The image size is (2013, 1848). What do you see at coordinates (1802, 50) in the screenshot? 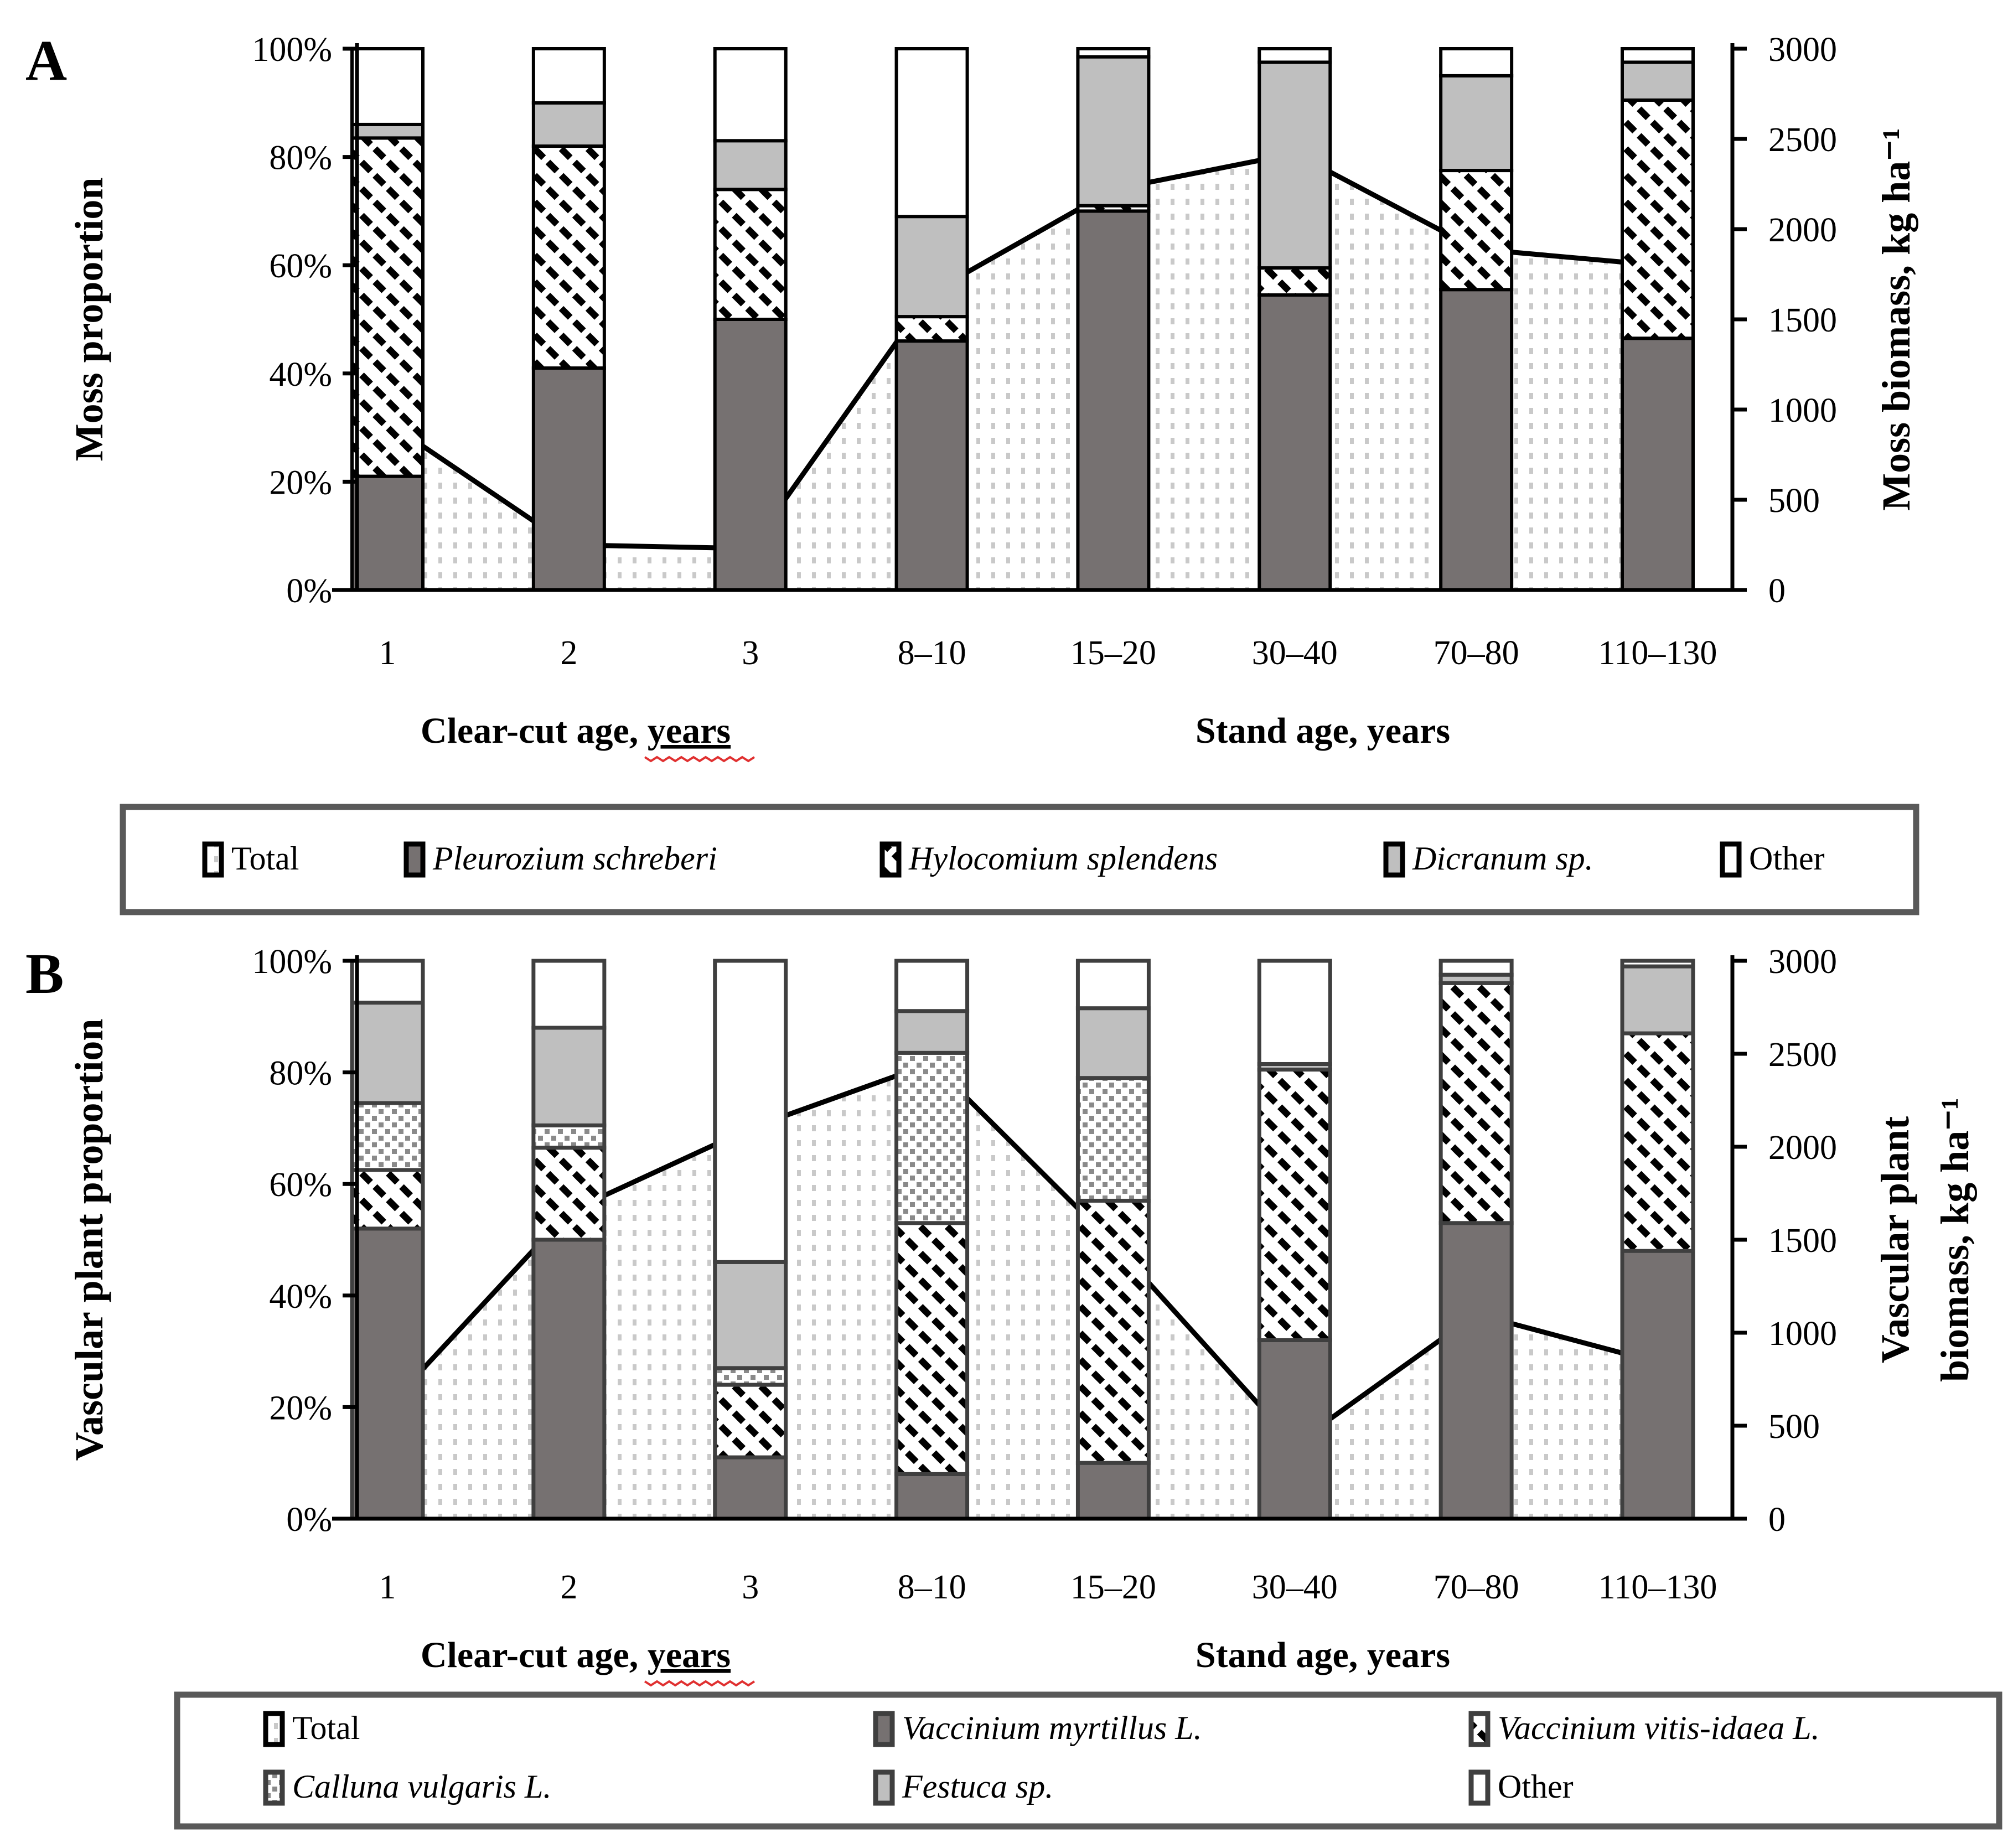
I see `right-tick-label: 3000` at bounding box center [1802, 50].